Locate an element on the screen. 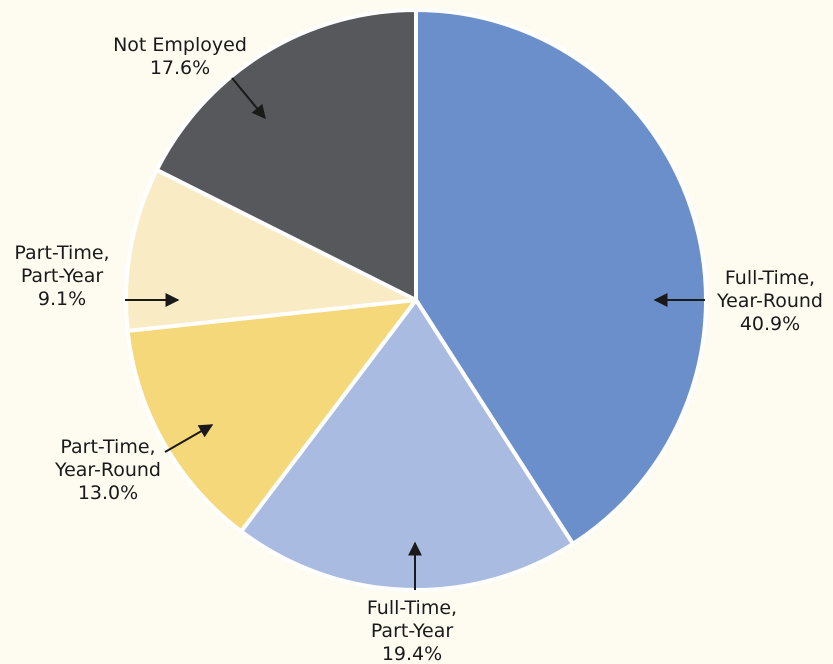  slice-label: Part-Time, Year-Round 13.0% is located at coordinates (107, 470).